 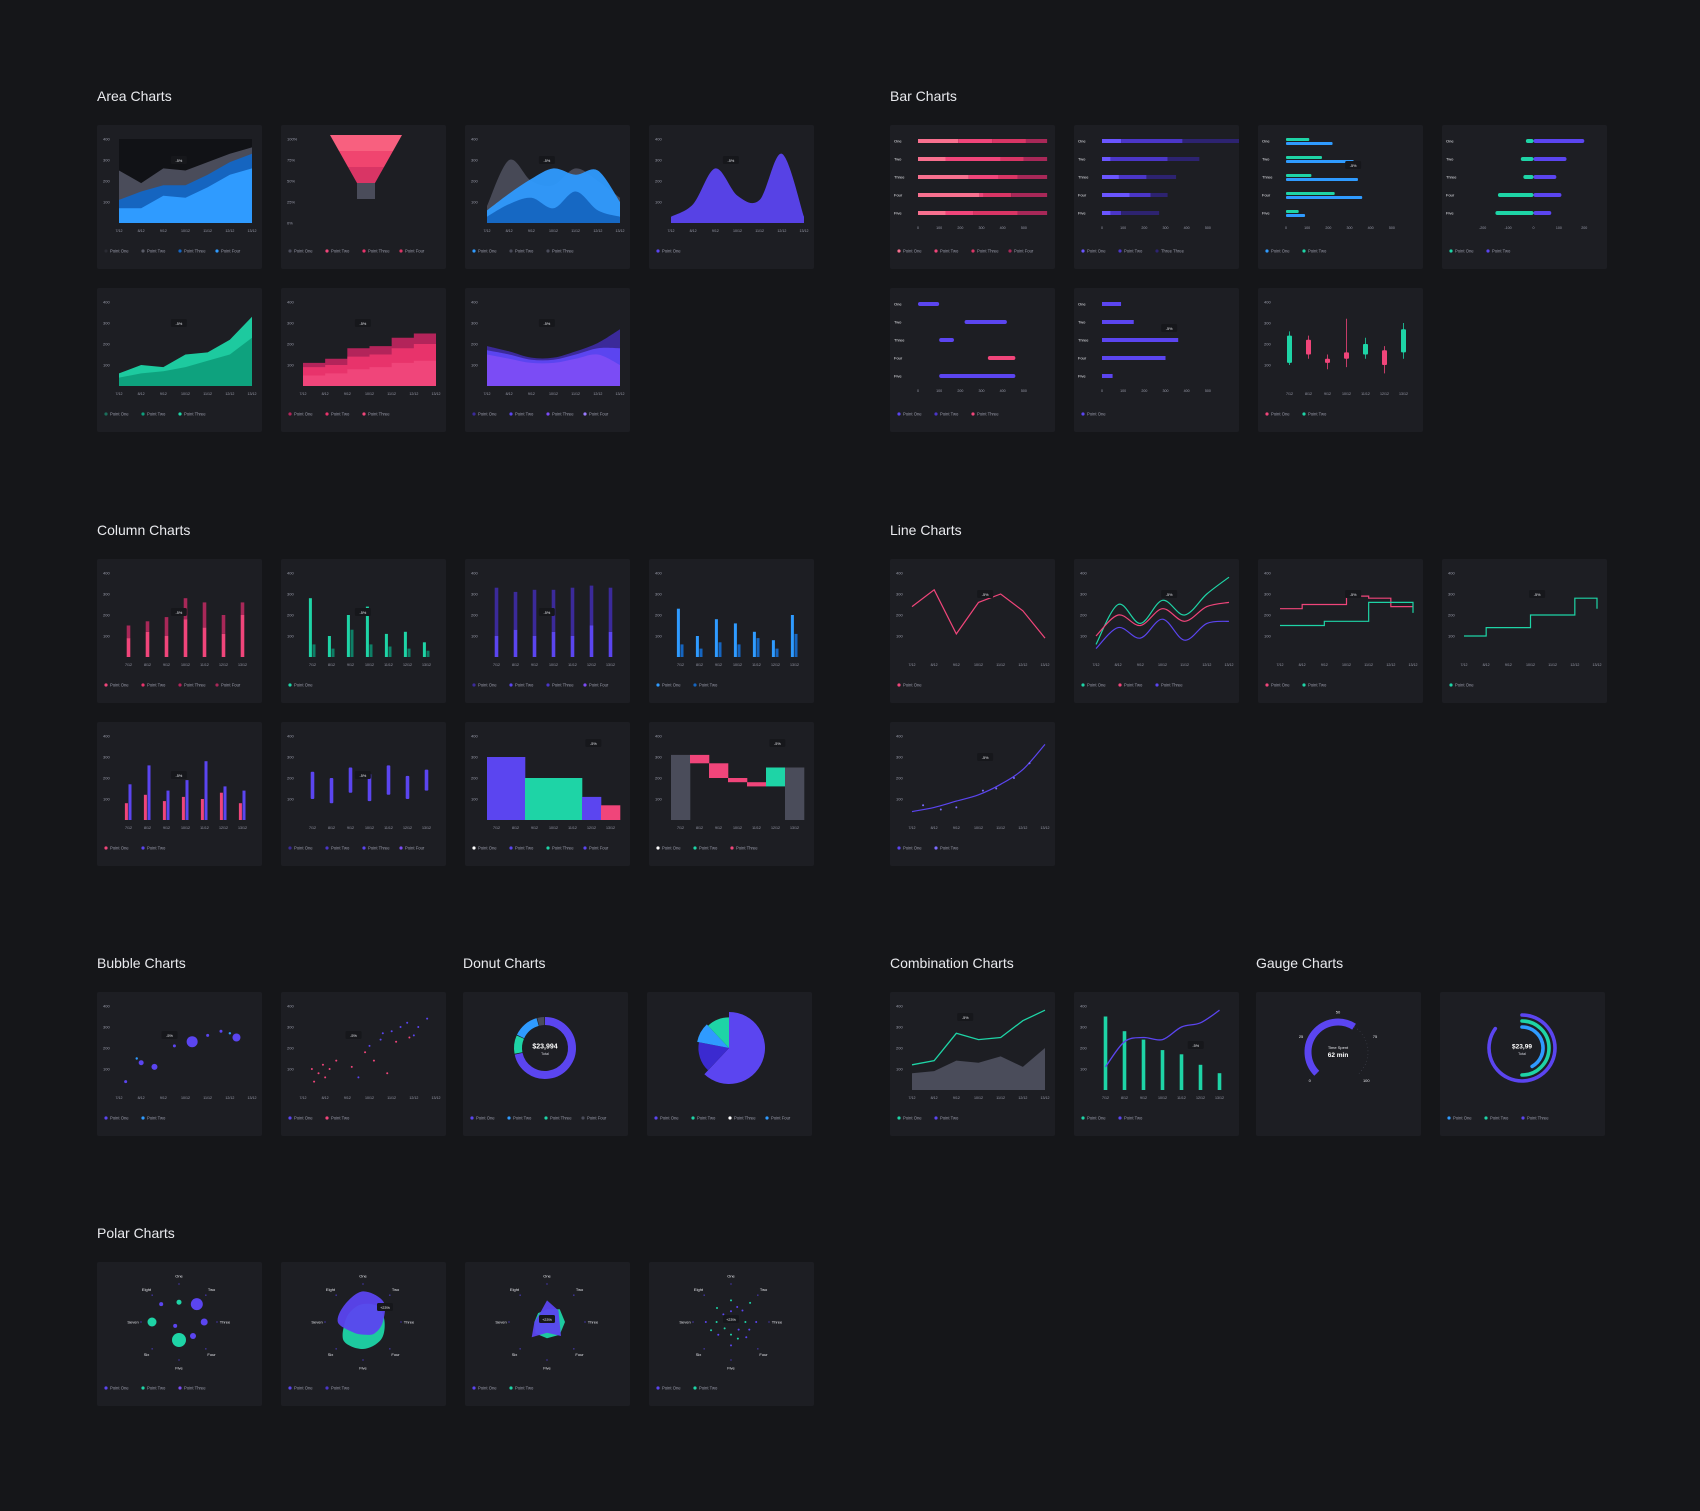 What do you see at coordinates (956, 665) in the screenshot?
I see `x-tick-label: 9/12` at bounding box center [956, 665].